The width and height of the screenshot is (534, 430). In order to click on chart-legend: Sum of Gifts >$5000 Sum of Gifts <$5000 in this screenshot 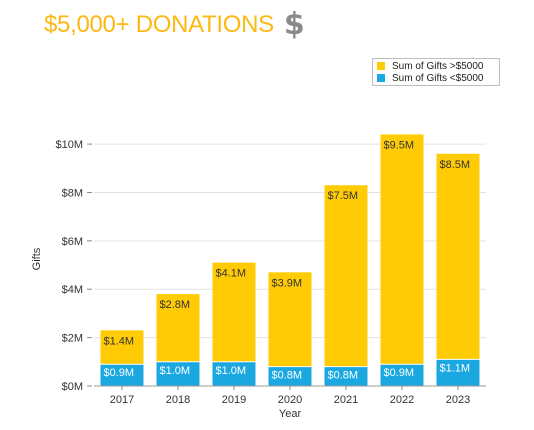, I will do `click(436, 72)`.